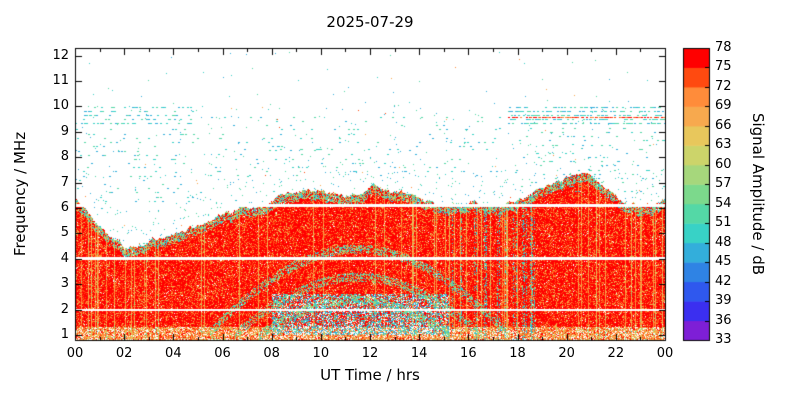 The image size is (800, 400). I want to click on colorbar-tick-label: 39, so click(723, 301).